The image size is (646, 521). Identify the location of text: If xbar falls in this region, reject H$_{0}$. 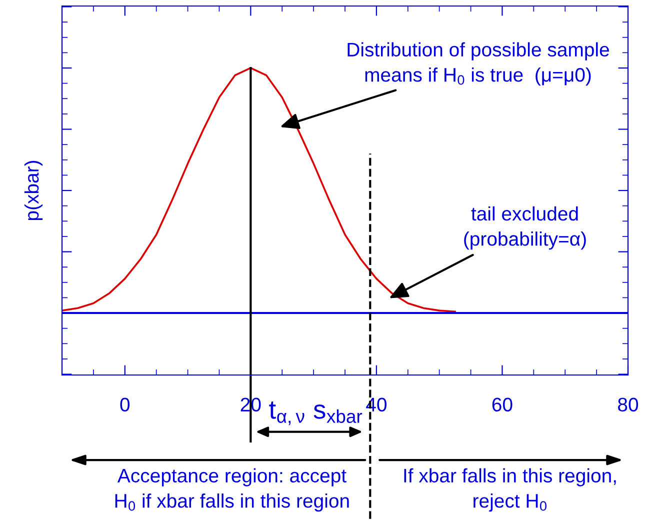
(510, 490).